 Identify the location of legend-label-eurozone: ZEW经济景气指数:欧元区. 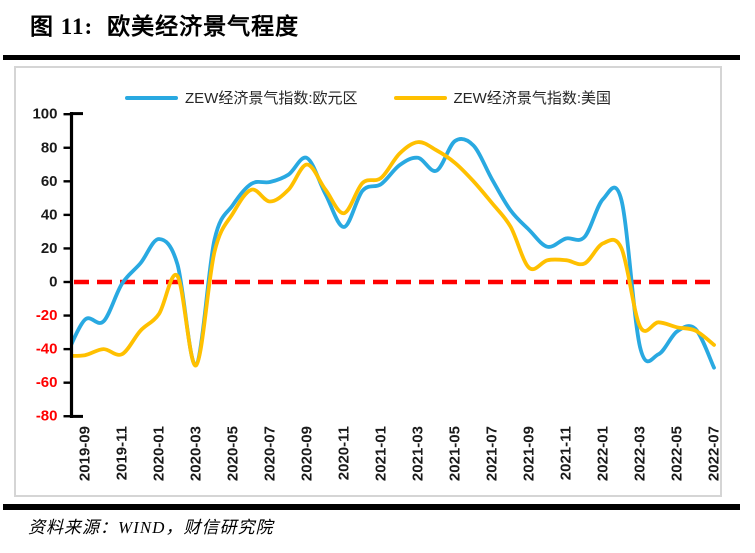
(271, 98).